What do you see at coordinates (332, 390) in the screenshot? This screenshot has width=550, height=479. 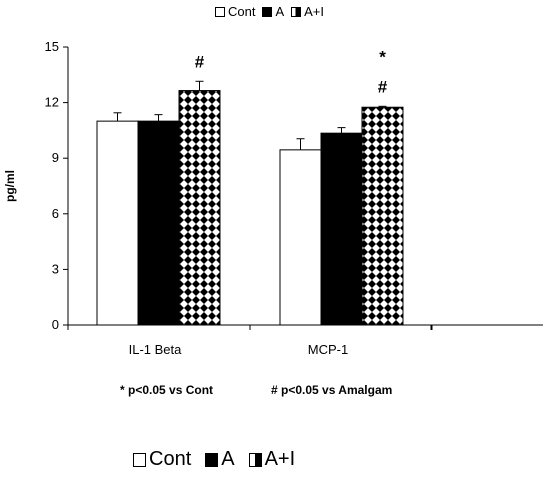 I see `significance-note-amalgam: # p<0.05 vs Amalgam` at bounding box center [332, 390].